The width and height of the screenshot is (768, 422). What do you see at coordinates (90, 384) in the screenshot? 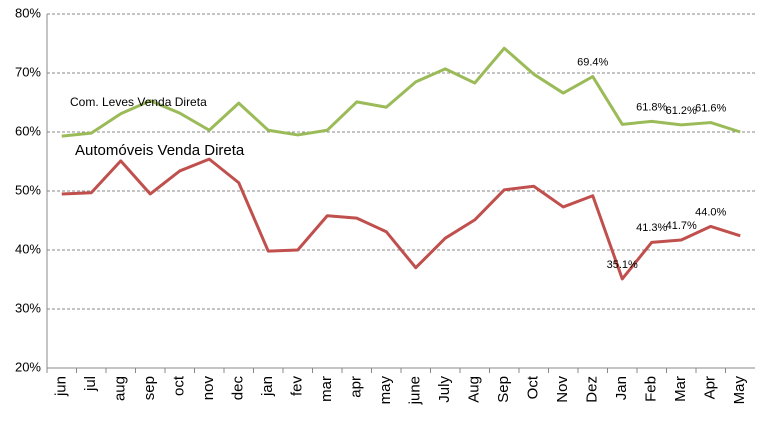
I see `x-tick-label: jul` at bounding box center [90, 384].